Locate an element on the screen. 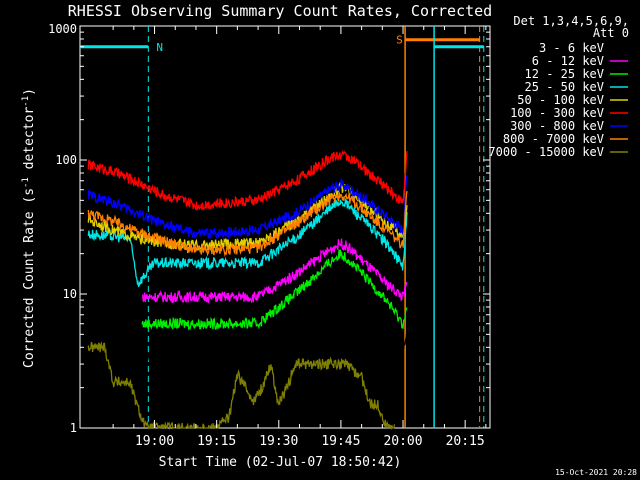 The height and width of the screenshot is (480, 640). x-tick-label: 19:15 is located at coordinates (216, 441).